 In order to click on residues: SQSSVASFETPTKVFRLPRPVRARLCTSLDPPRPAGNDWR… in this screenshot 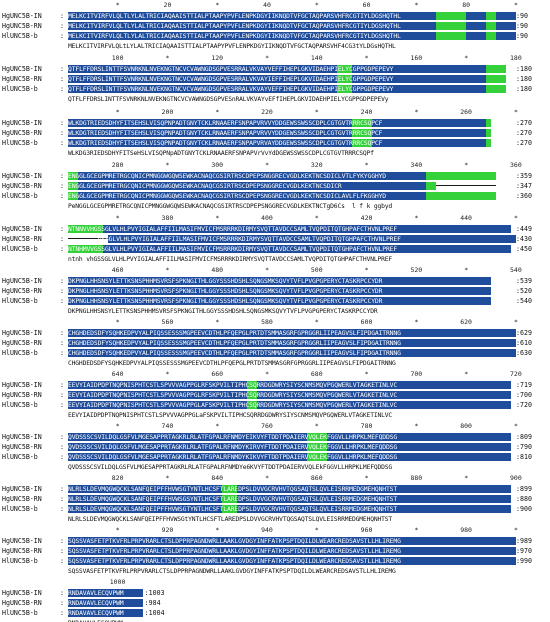, I will do `click(234, 541)`.